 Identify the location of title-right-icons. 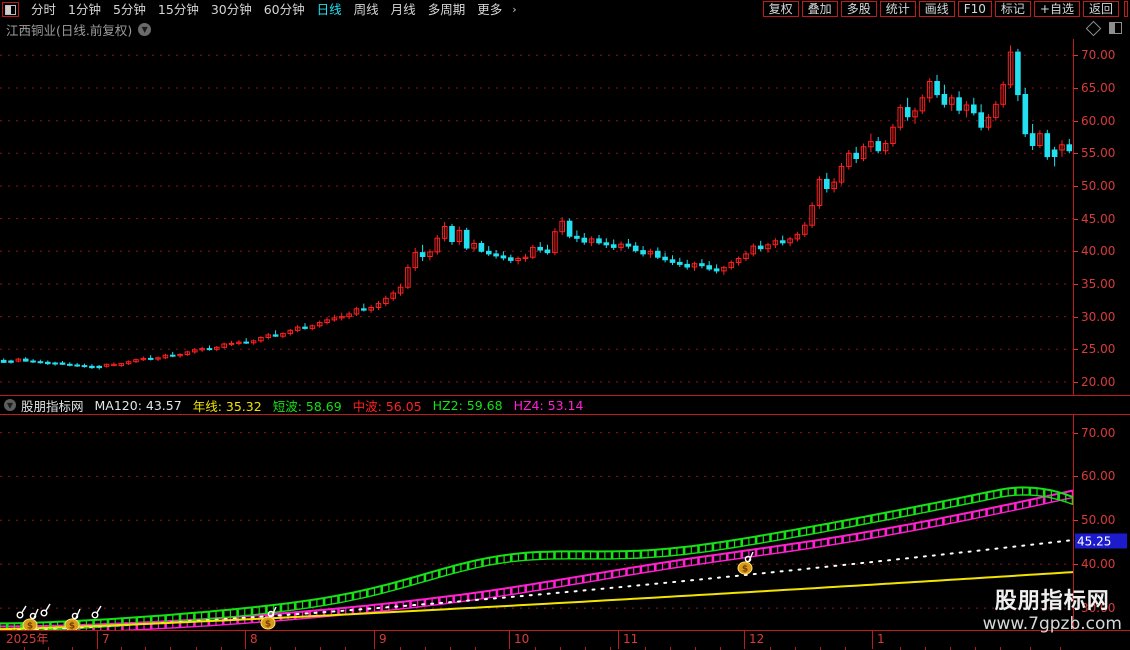
(1103, 28).